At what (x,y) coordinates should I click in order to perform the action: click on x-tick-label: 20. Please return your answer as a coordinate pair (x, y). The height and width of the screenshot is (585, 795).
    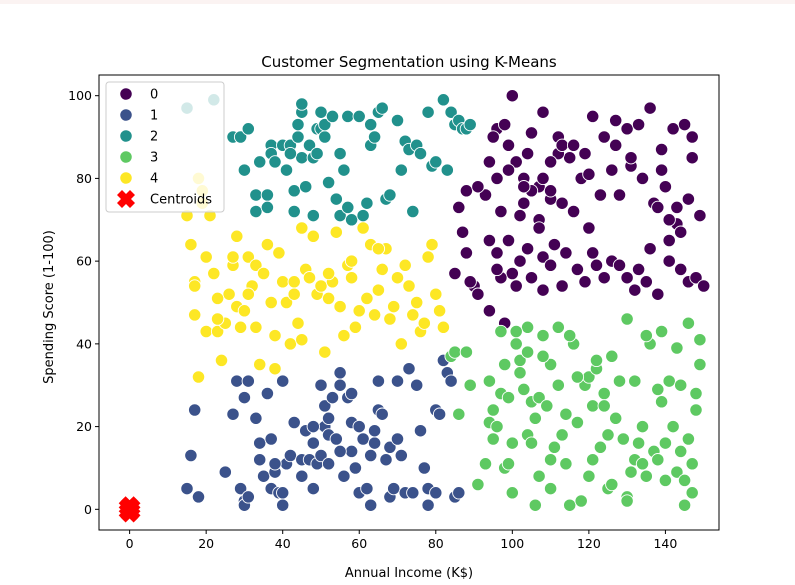
    Looking at the image, I should click on (206, 543).